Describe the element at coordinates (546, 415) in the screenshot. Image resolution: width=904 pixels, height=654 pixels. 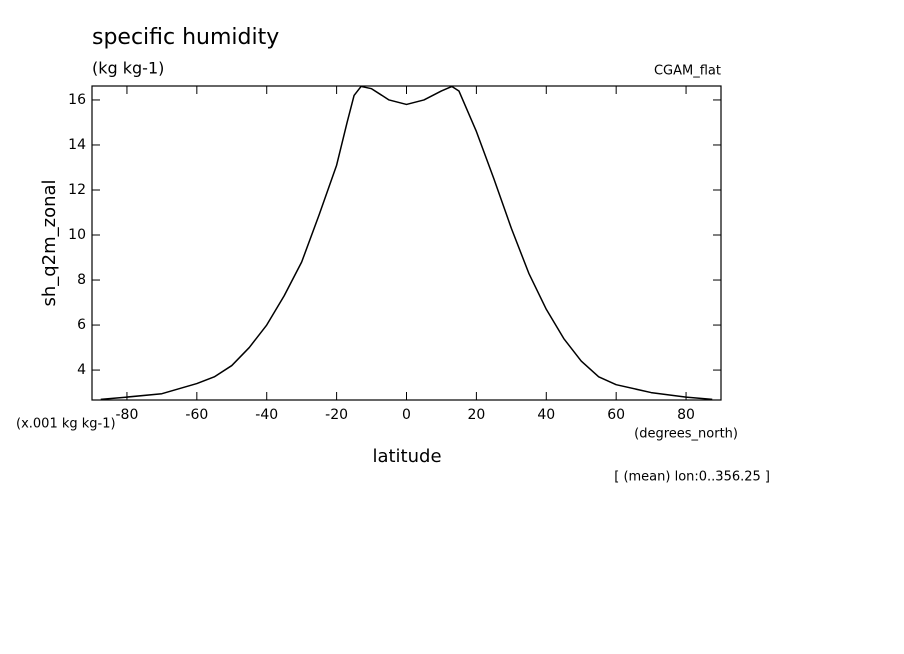
I see `x-tick-label: 40` at that location.